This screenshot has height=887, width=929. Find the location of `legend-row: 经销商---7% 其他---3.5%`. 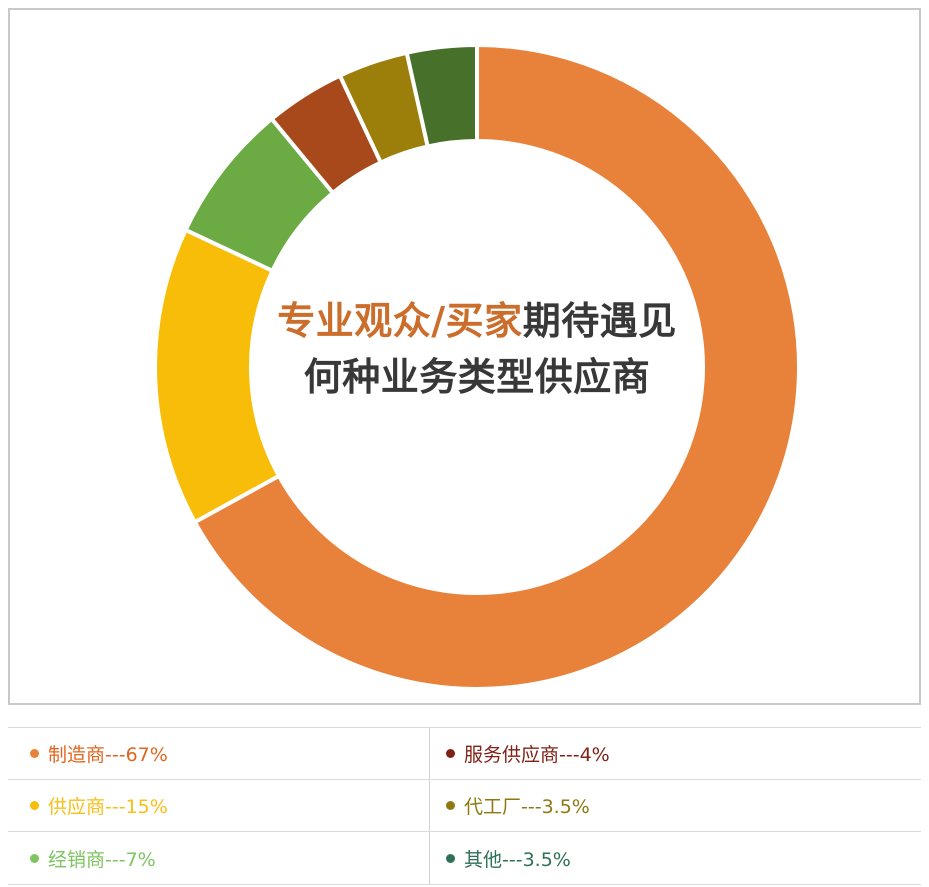

legend-row: 经销商---7% 其他---3.5% is located at coordinates (464, 858).